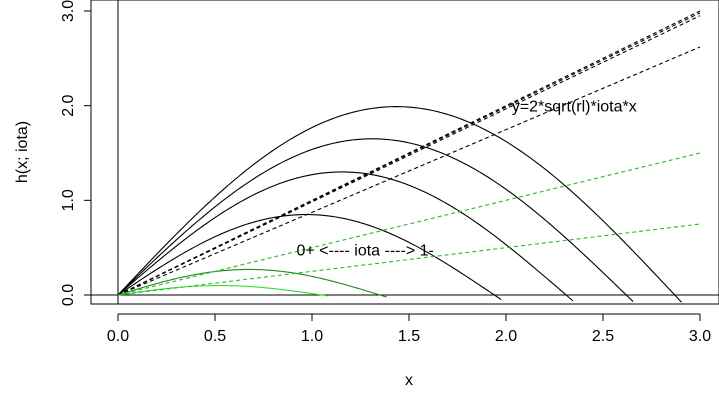 The image size is (719, 396). Describe the element at coordinates (312, 336) in the screenshot. I see `x-tick-label: 1.0` at that location.